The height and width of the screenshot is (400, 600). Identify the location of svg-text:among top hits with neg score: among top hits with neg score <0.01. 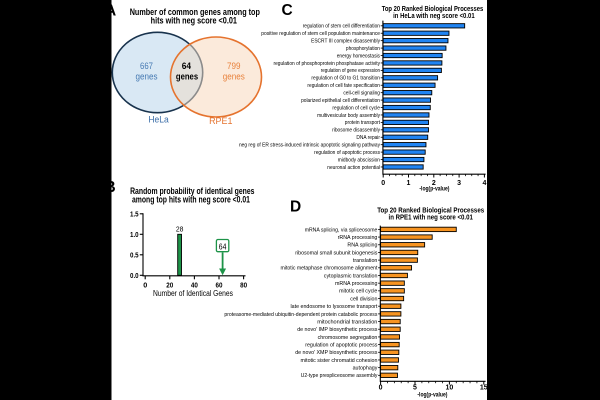
(191, 198).